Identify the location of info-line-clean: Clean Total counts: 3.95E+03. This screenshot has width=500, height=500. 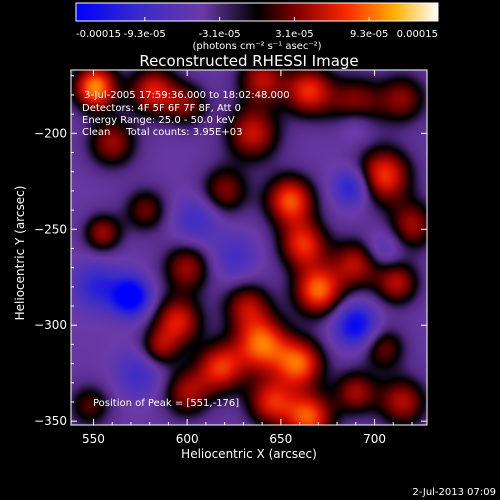
(162, 132).